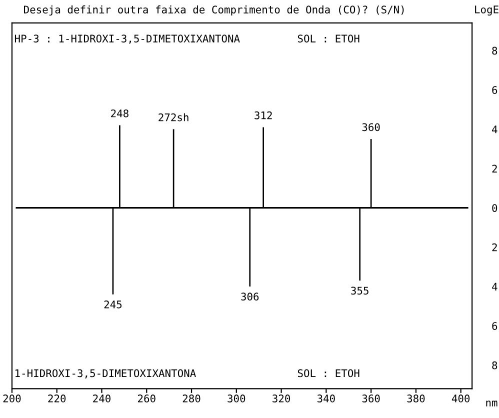  I want to click on x-tick-label: 320, so click(281, 398).